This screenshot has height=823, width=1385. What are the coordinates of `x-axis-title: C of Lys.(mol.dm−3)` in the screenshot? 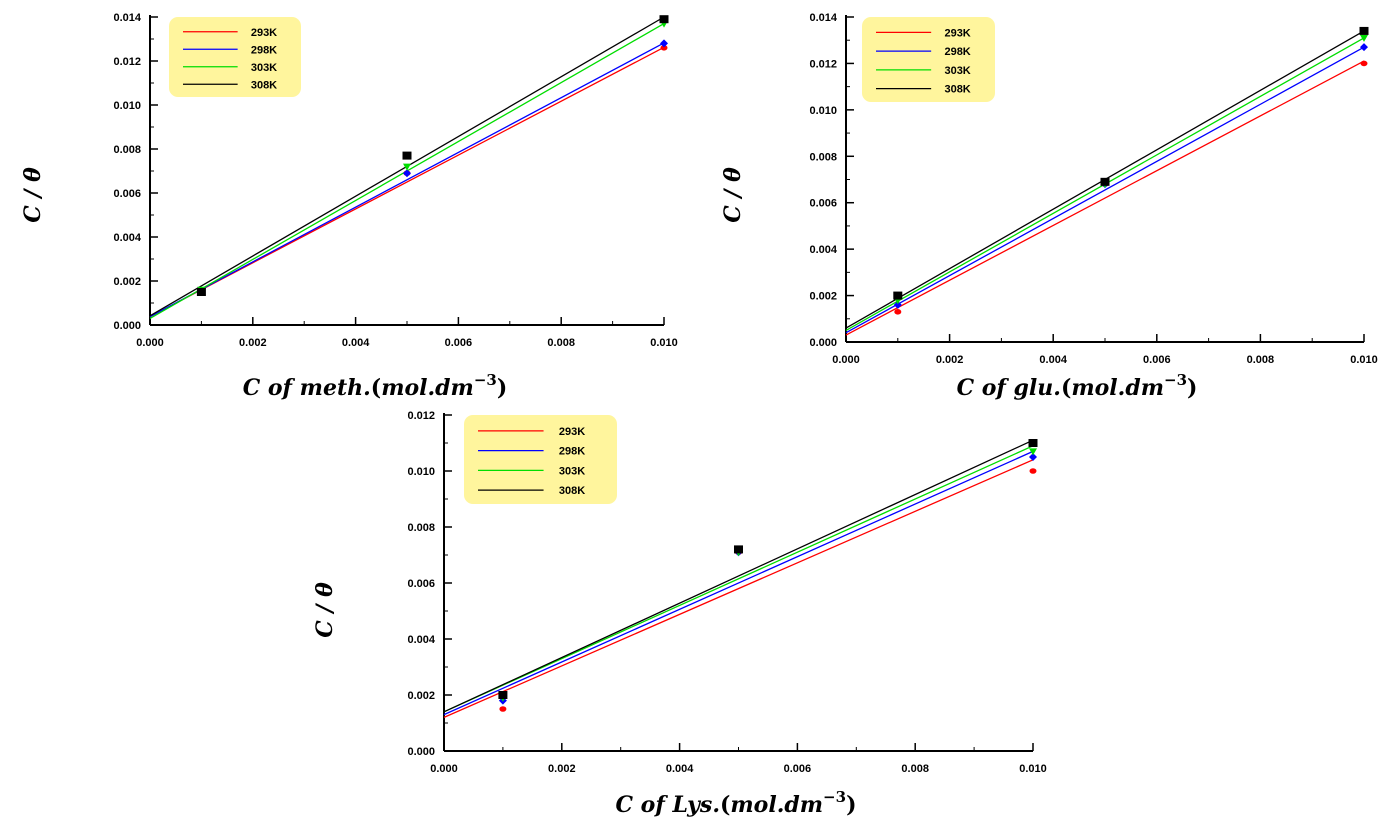 It's located at (736, 803).